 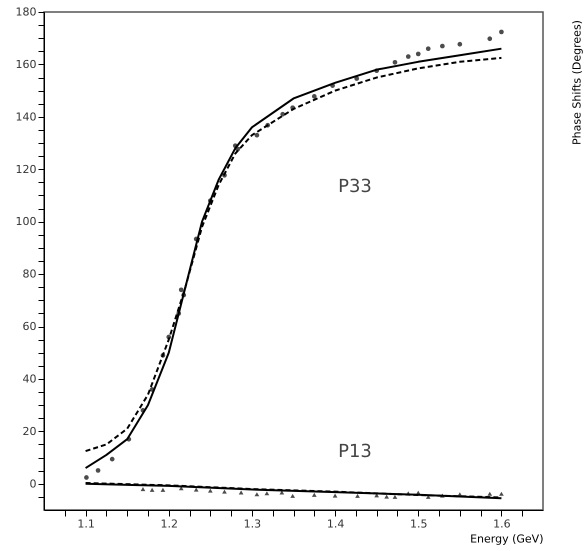 I want to click on annotation: P13, so click(x=355, y=451).